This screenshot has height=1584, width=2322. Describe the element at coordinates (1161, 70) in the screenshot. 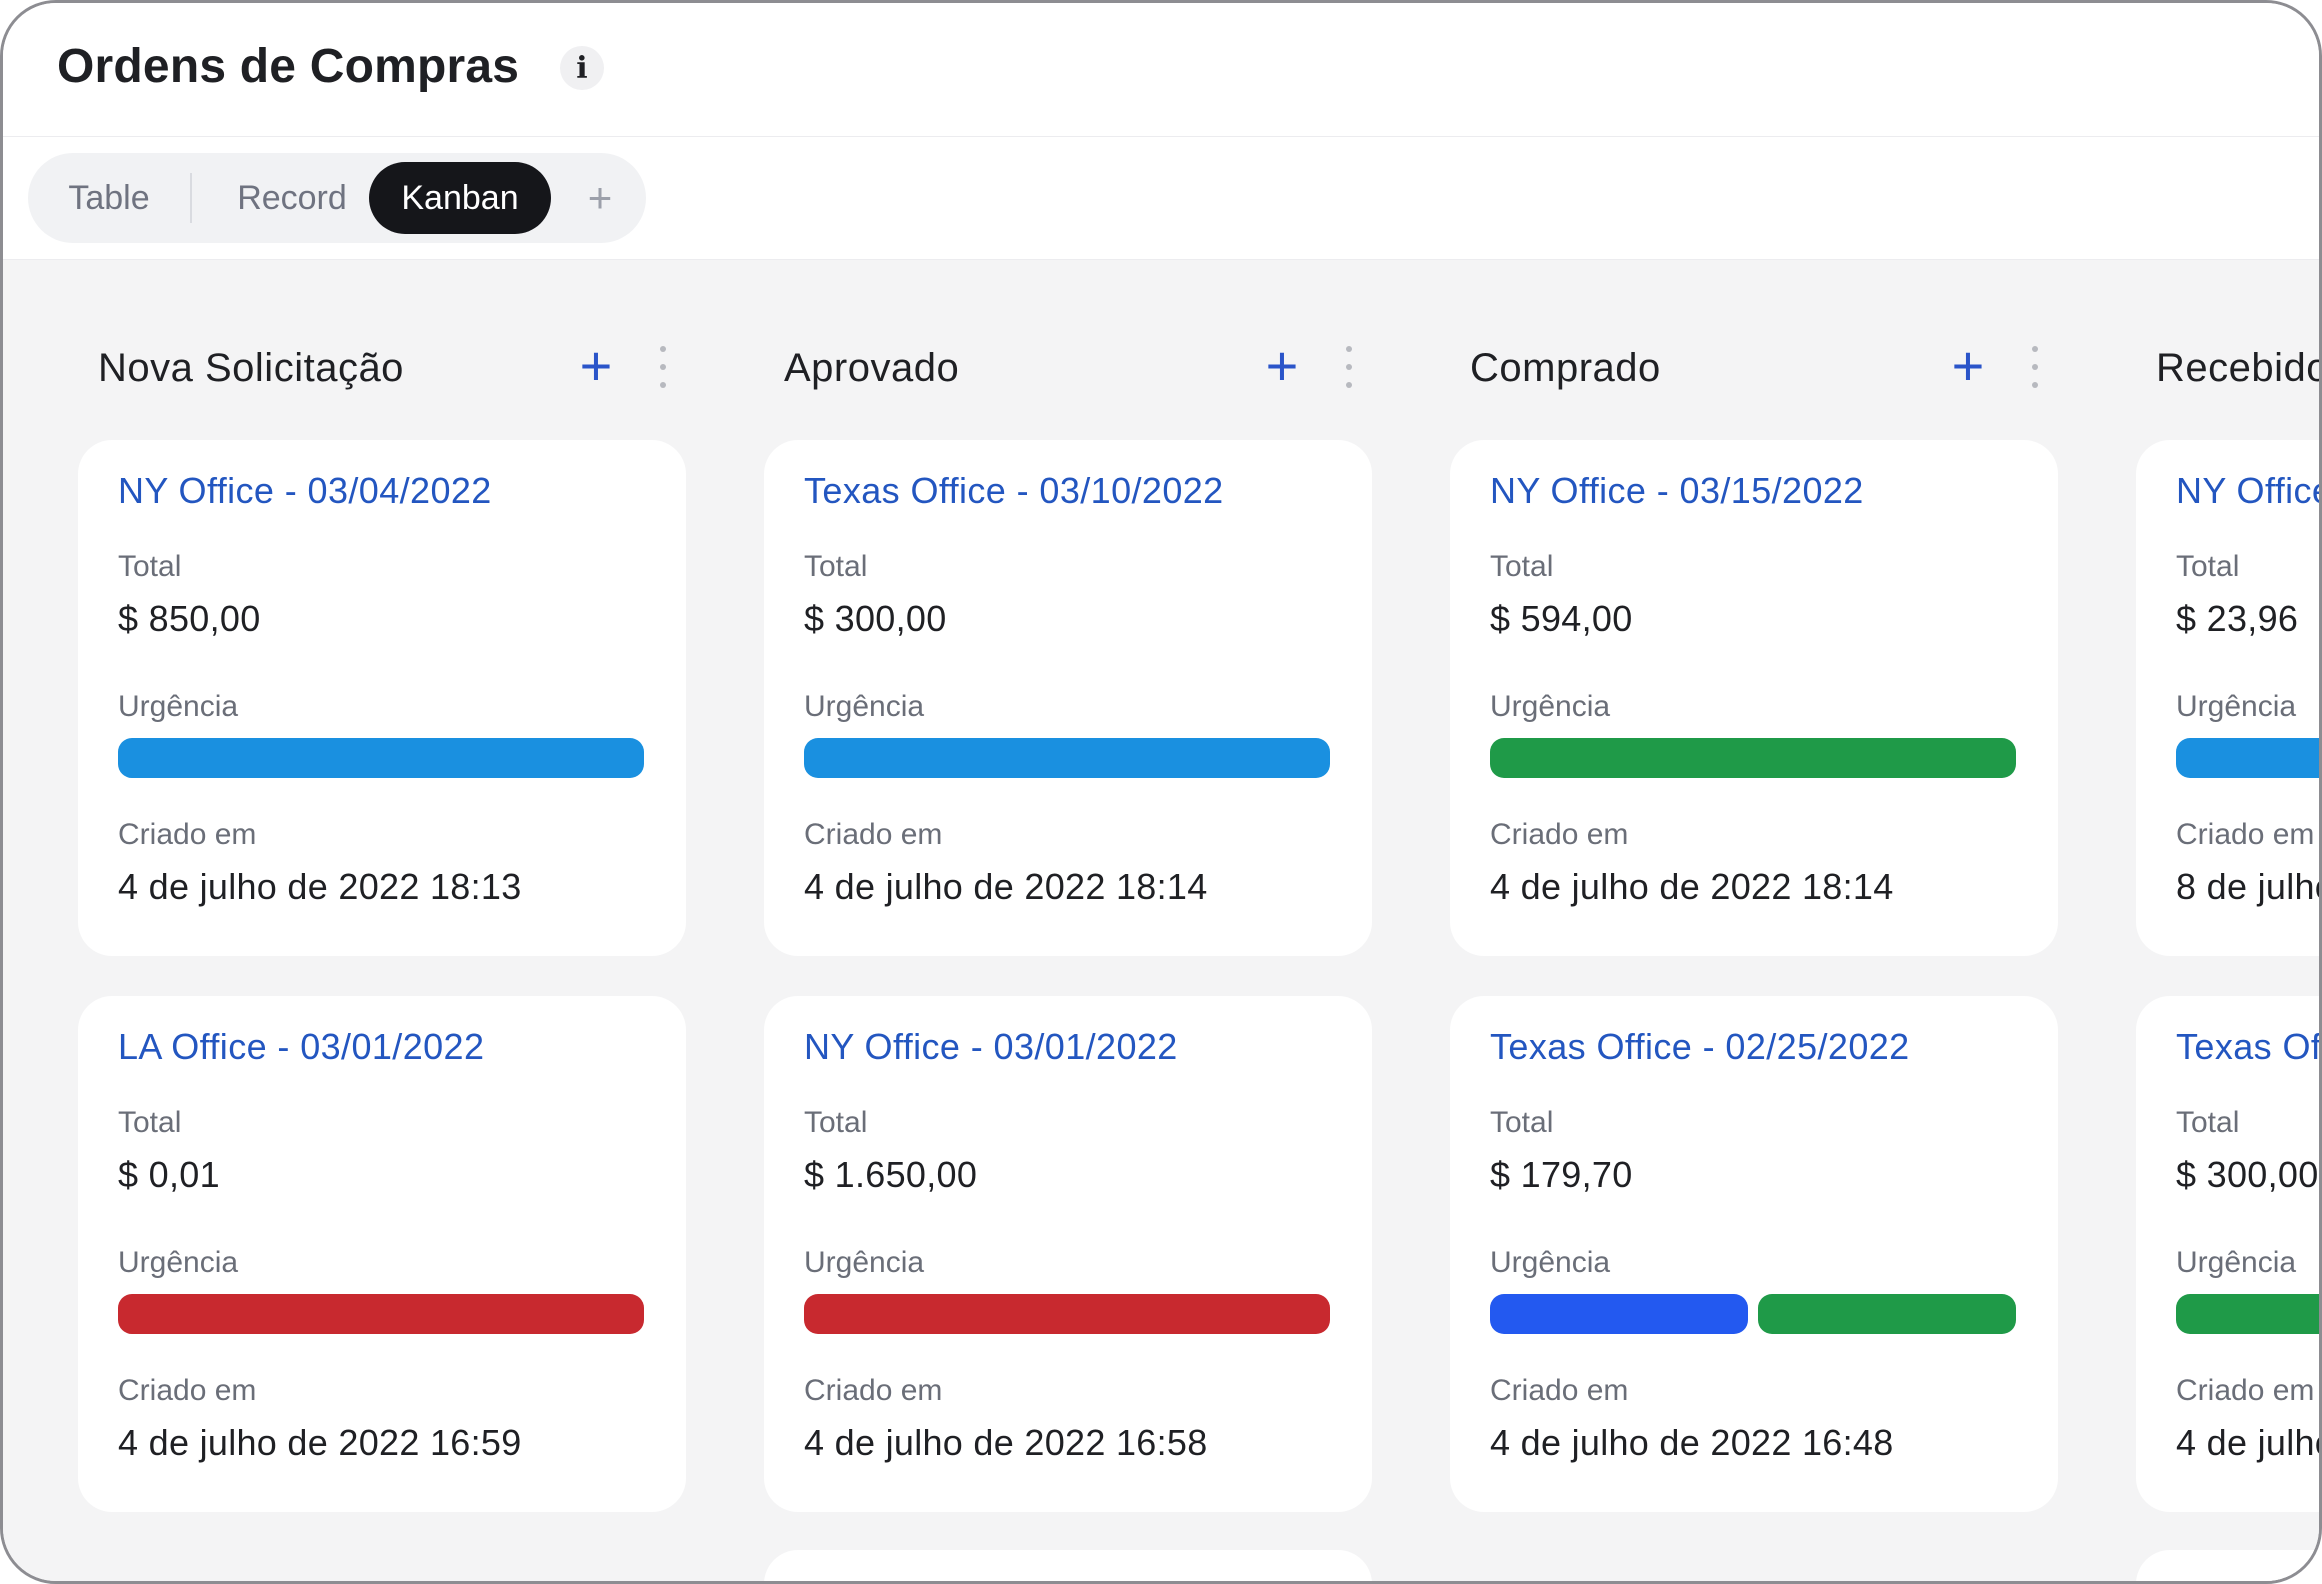

I see `page-header: Ordens de Compras i` at that location.